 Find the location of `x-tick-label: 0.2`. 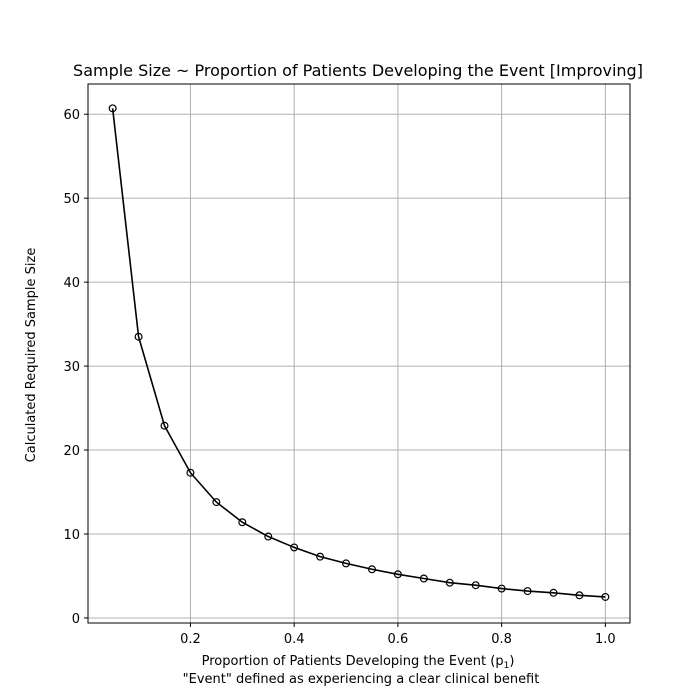

x-tick-label: 0.2 is located at coordinates (190, 639).